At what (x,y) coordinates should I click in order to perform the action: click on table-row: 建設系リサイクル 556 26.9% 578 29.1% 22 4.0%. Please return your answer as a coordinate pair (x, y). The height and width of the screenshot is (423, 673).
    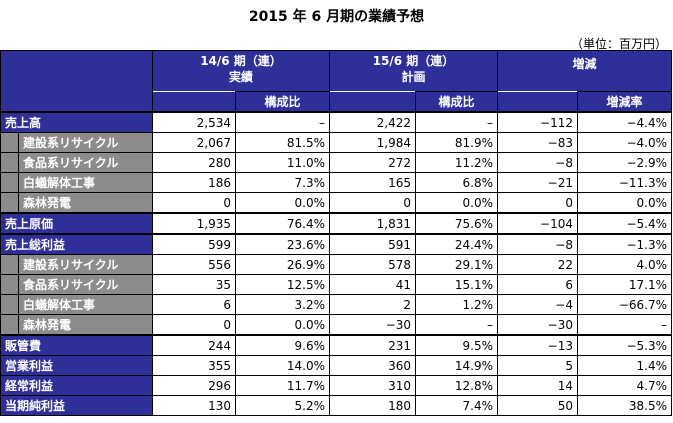
    Looking at the image, I should click on (336, 264).